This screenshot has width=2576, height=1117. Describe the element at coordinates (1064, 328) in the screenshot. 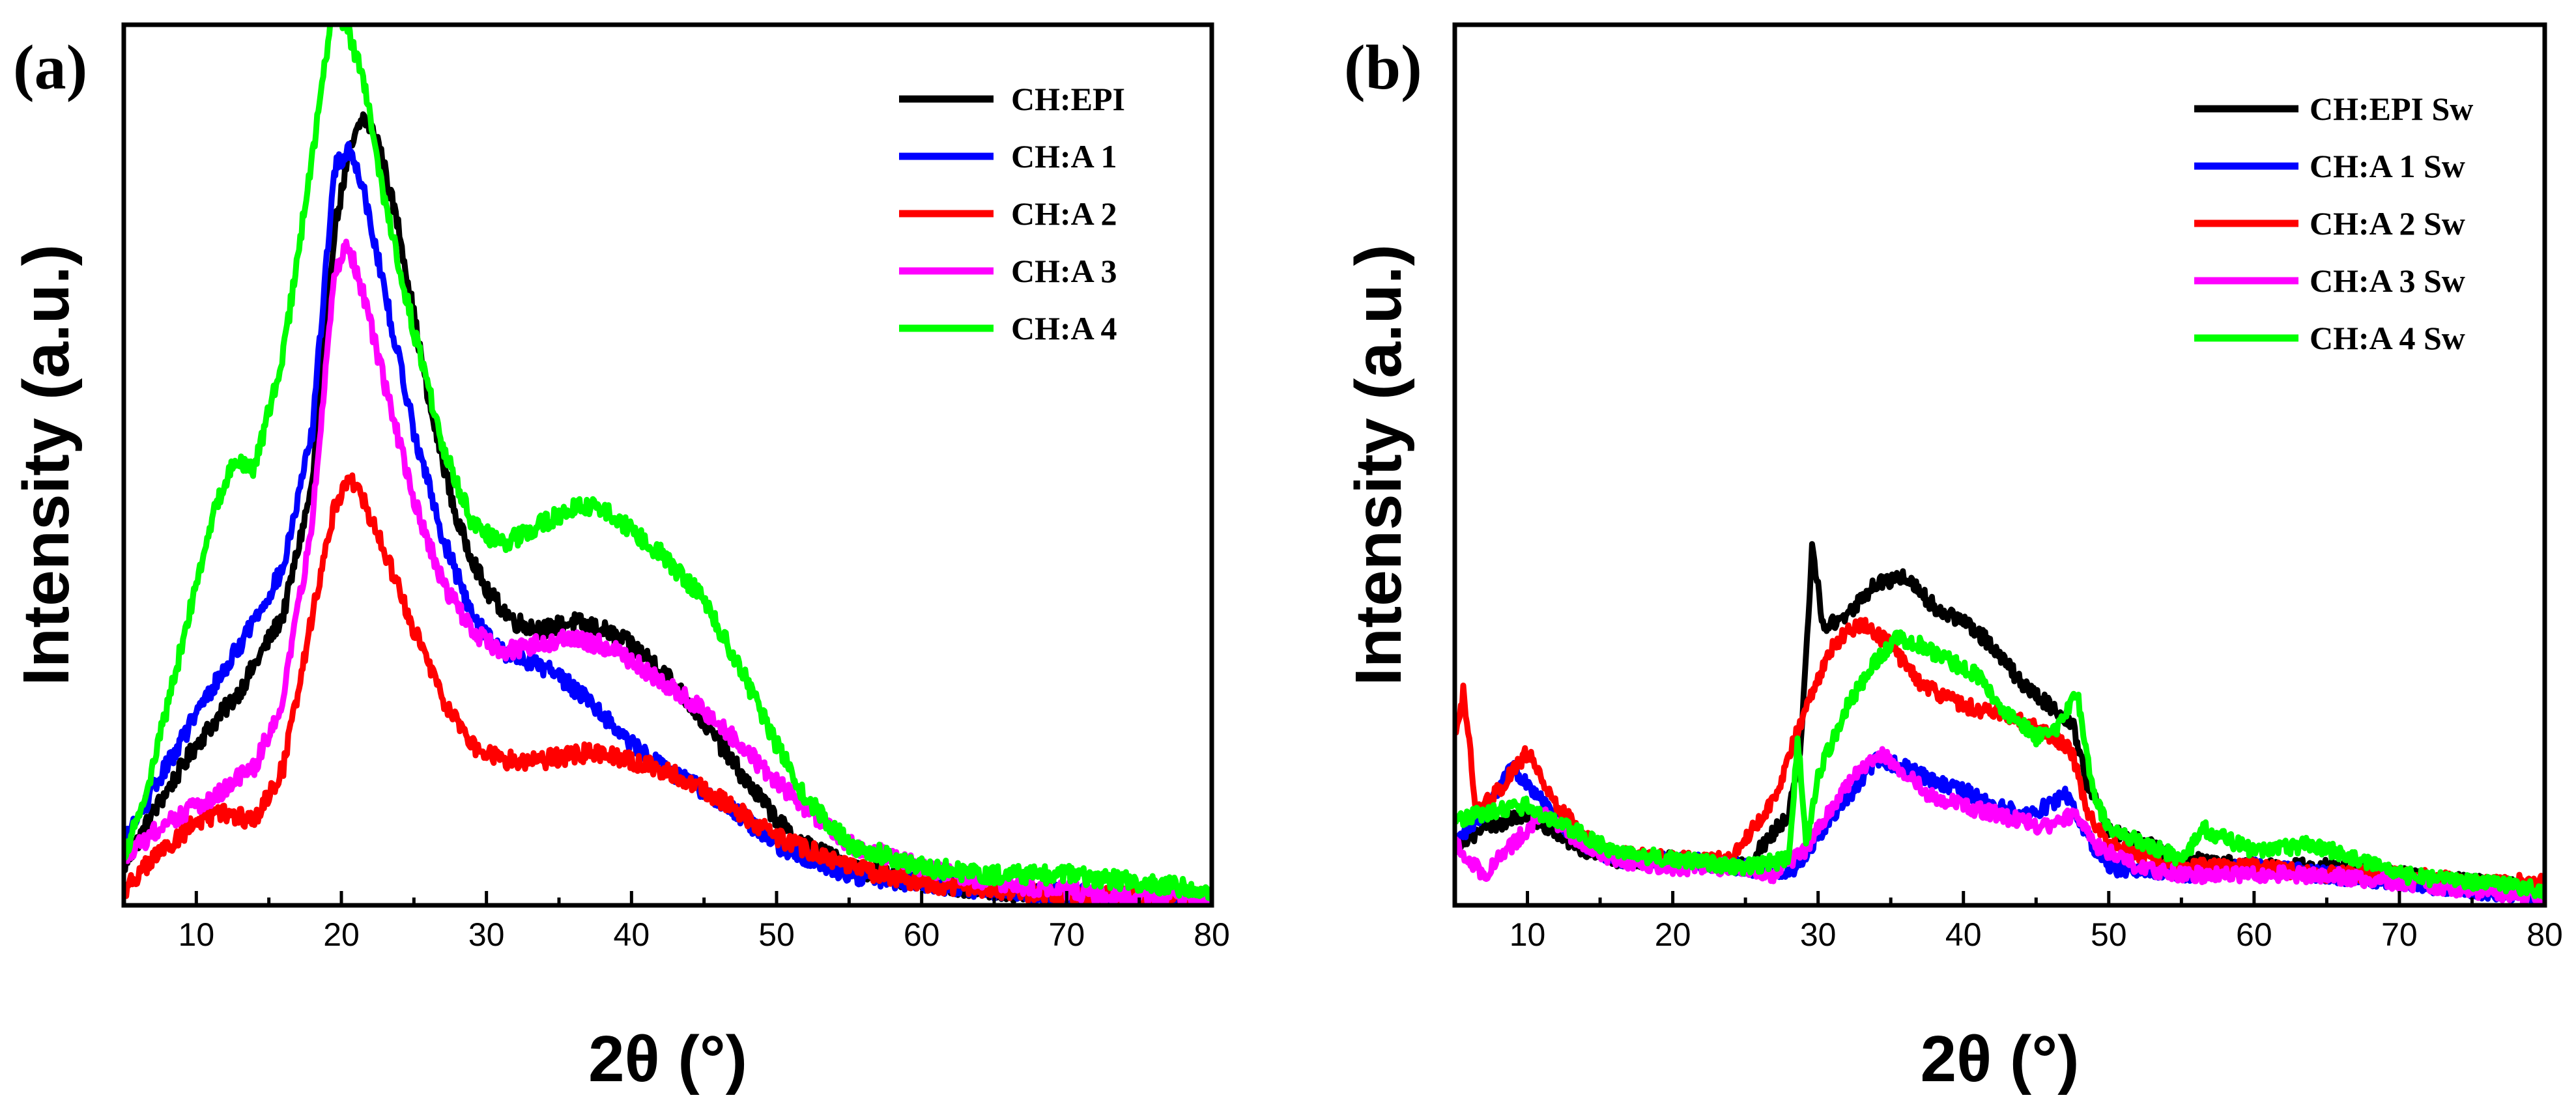

I see `legend-label: CH:A 4` at that location.